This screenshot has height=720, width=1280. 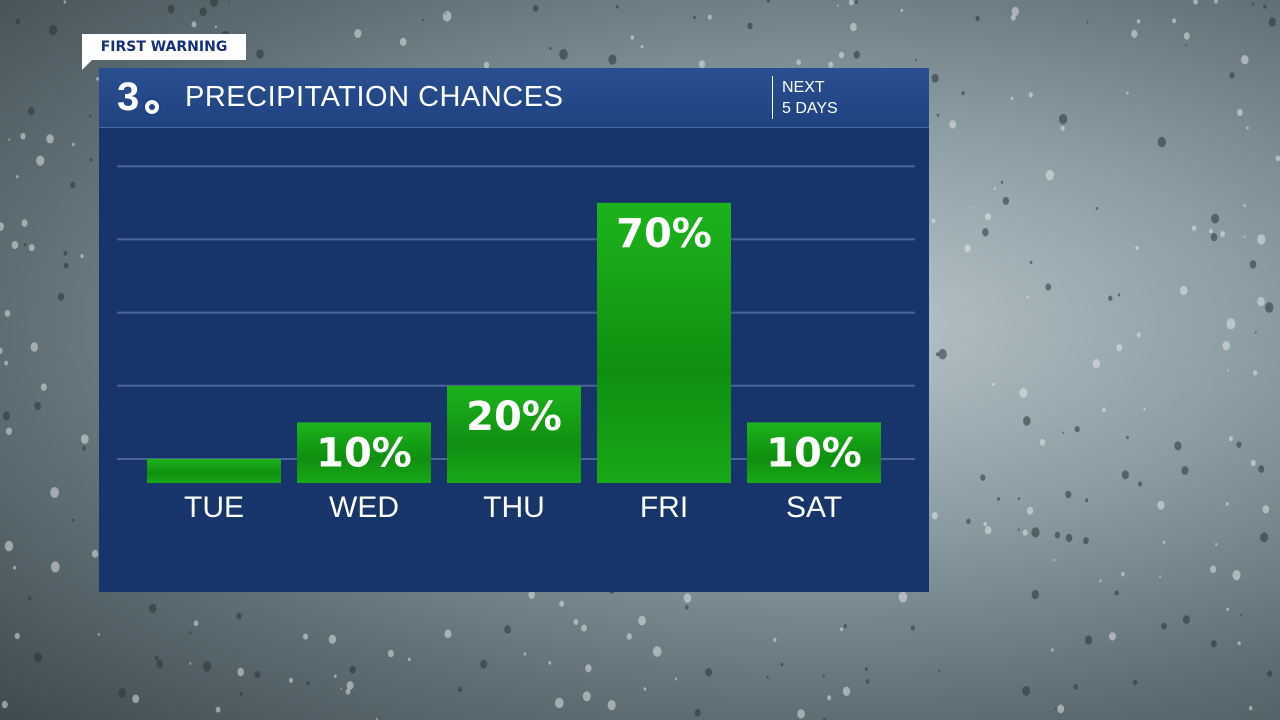 I want to click on bar-wed, so click(x=364, y=452).